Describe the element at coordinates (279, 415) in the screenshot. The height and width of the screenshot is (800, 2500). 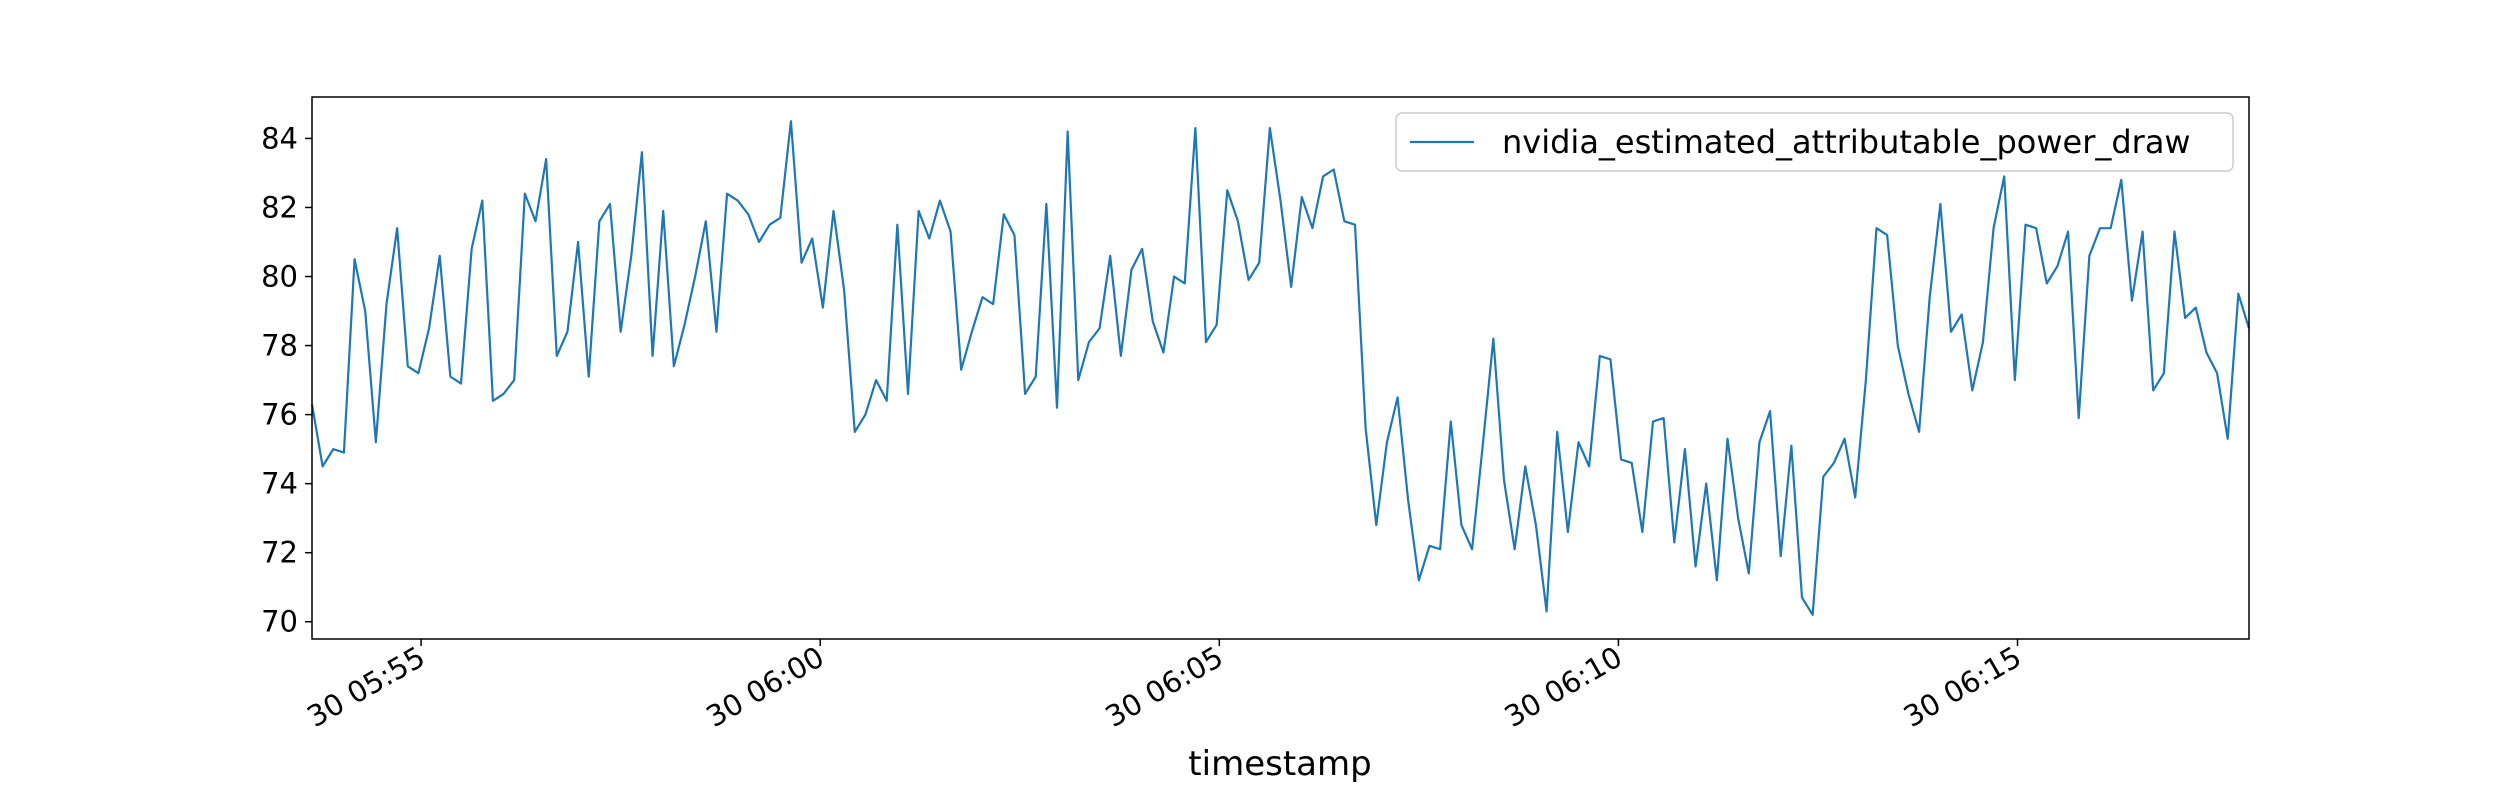
I see `y-tick-label: 76` at that location.